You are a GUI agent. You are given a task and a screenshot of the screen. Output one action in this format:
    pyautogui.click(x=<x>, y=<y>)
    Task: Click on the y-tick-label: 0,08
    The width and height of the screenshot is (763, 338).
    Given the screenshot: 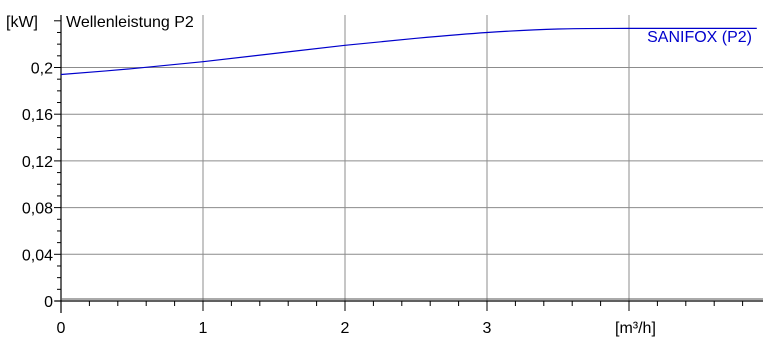 What is the action you would take?
    pyautogui.click(x=37, y=209)
    